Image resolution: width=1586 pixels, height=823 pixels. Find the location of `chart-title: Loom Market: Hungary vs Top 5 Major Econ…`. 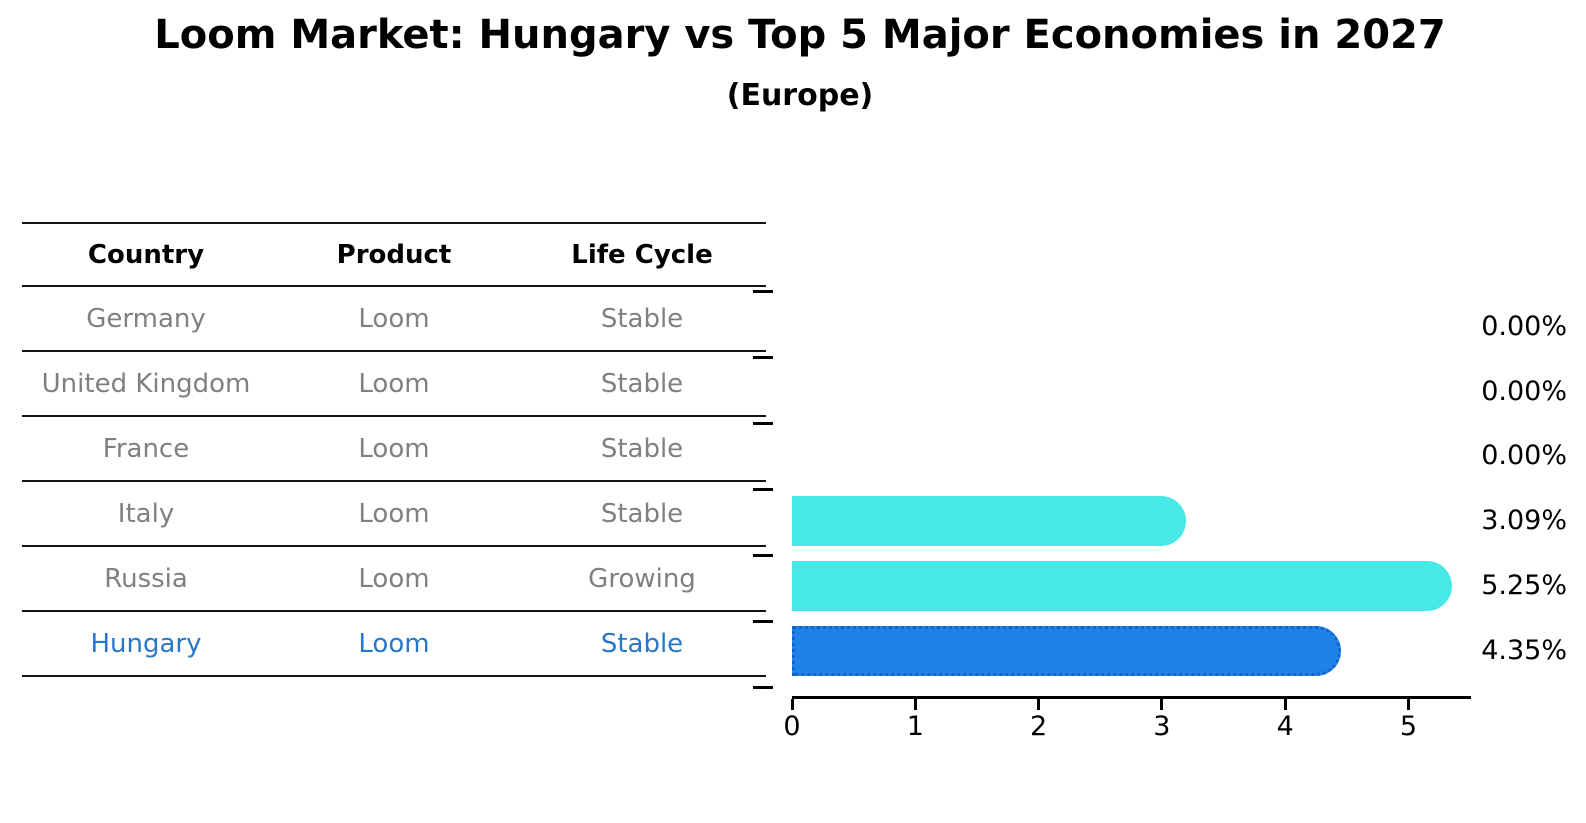

chart-title: Loom Market: Hungary vs Top 5 Major Econ… is located at coordinates (800, 35).